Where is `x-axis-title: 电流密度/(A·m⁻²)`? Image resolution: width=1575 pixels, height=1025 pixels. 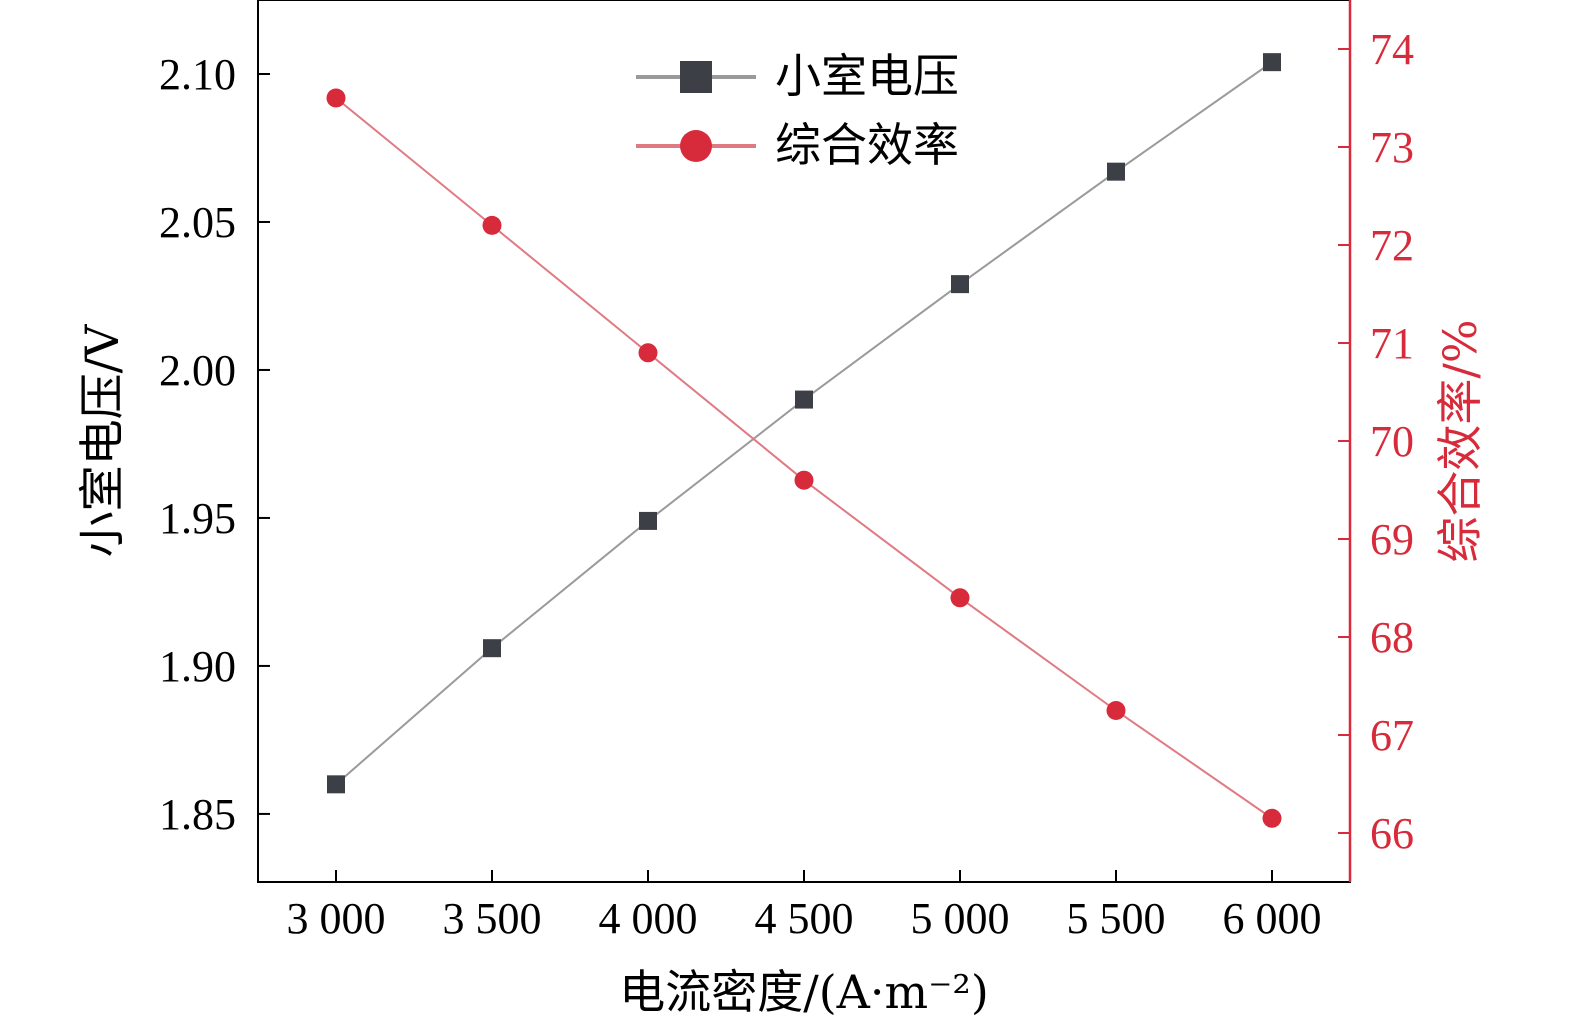 x-axis-title: 电流密度/(A·m⁻²) is located at coordinates (804, 992).